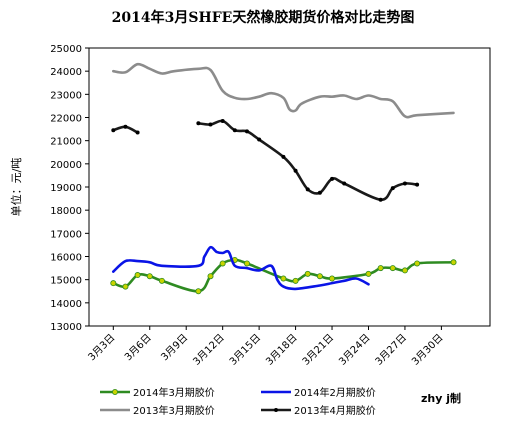  What do you see at coordinates (335, 392) in the screenshot?
I see `legend-label: 2014年2月期胶价` at bounding box center [335, 392].